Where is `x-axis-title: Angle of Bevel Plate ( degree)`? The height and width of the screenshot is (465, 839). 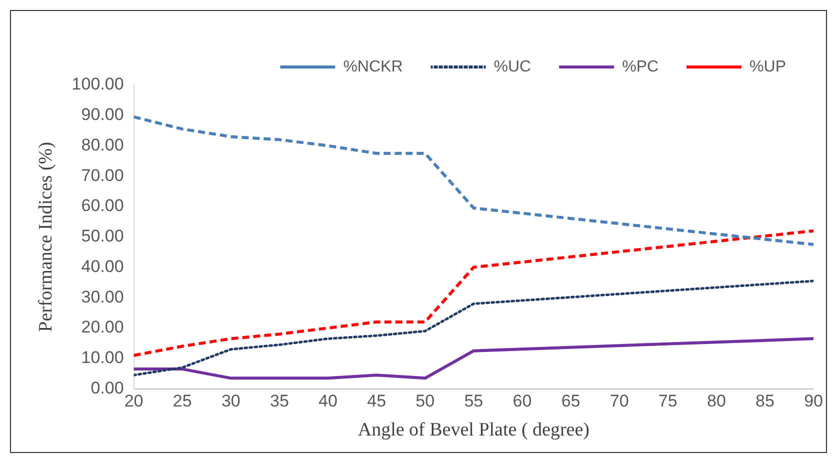
x-axis-title: Angle of Bevel Plate ( degree) is located at coordinates (474, 430).